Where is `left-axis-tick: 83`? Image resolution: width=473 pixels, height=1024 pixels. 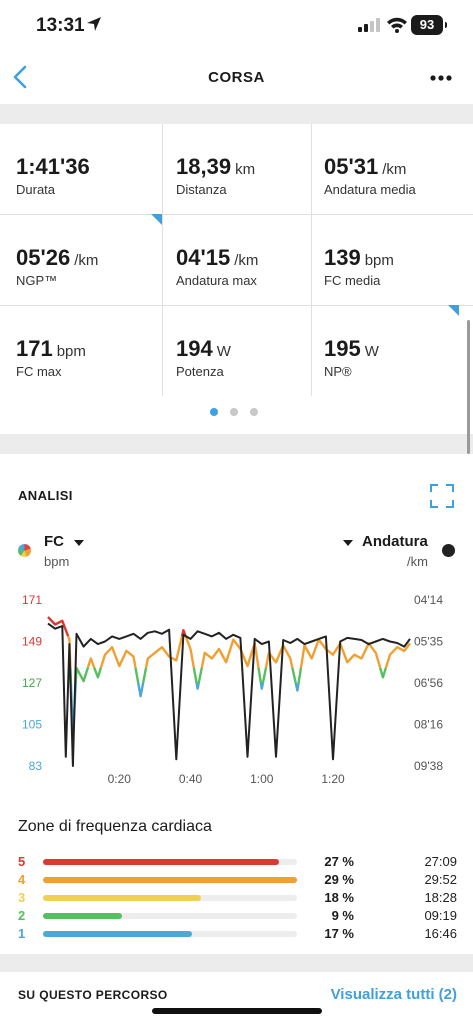 left-axis-tick: 83 is located at coordinates (36, 766).